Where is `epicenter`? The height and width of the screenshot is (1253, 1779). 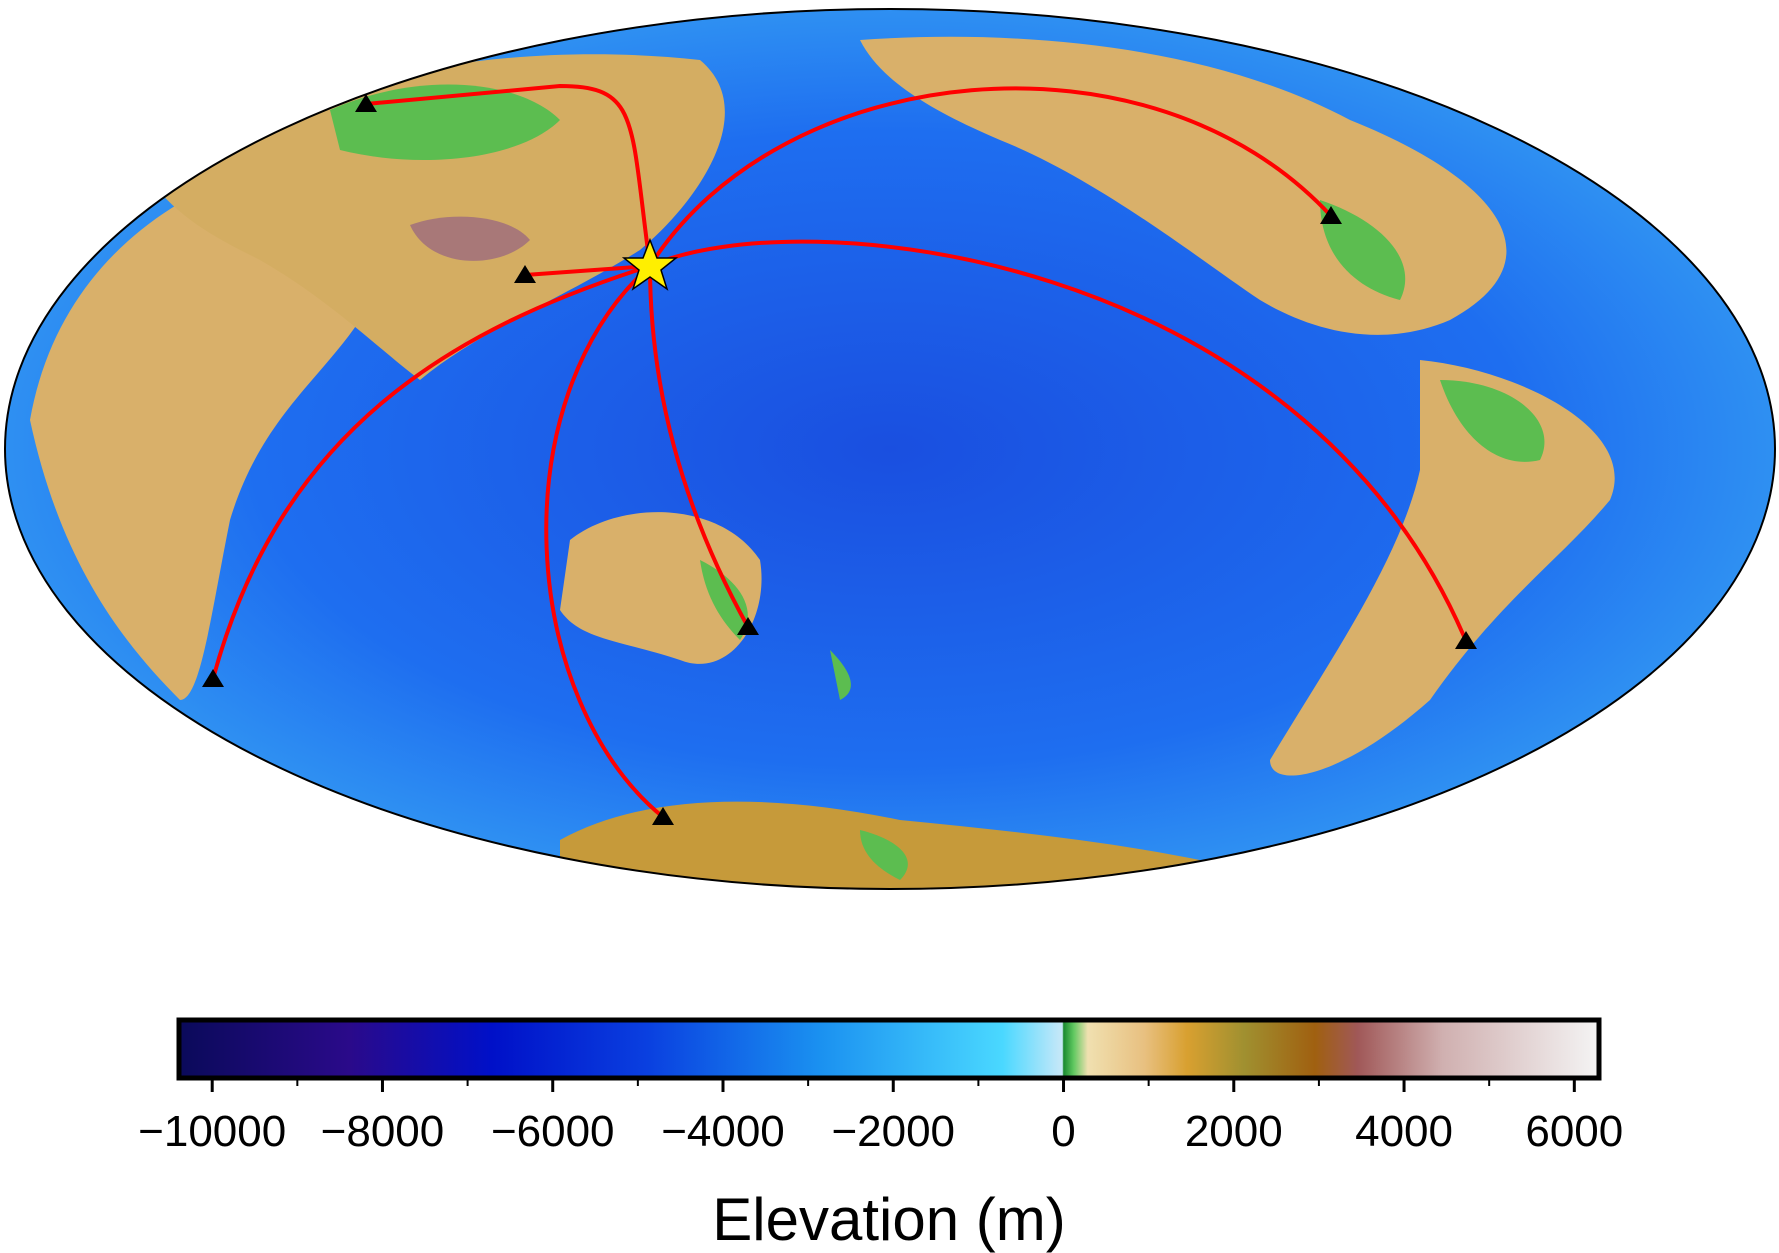
epicenter is located at coordinates (650, 264).